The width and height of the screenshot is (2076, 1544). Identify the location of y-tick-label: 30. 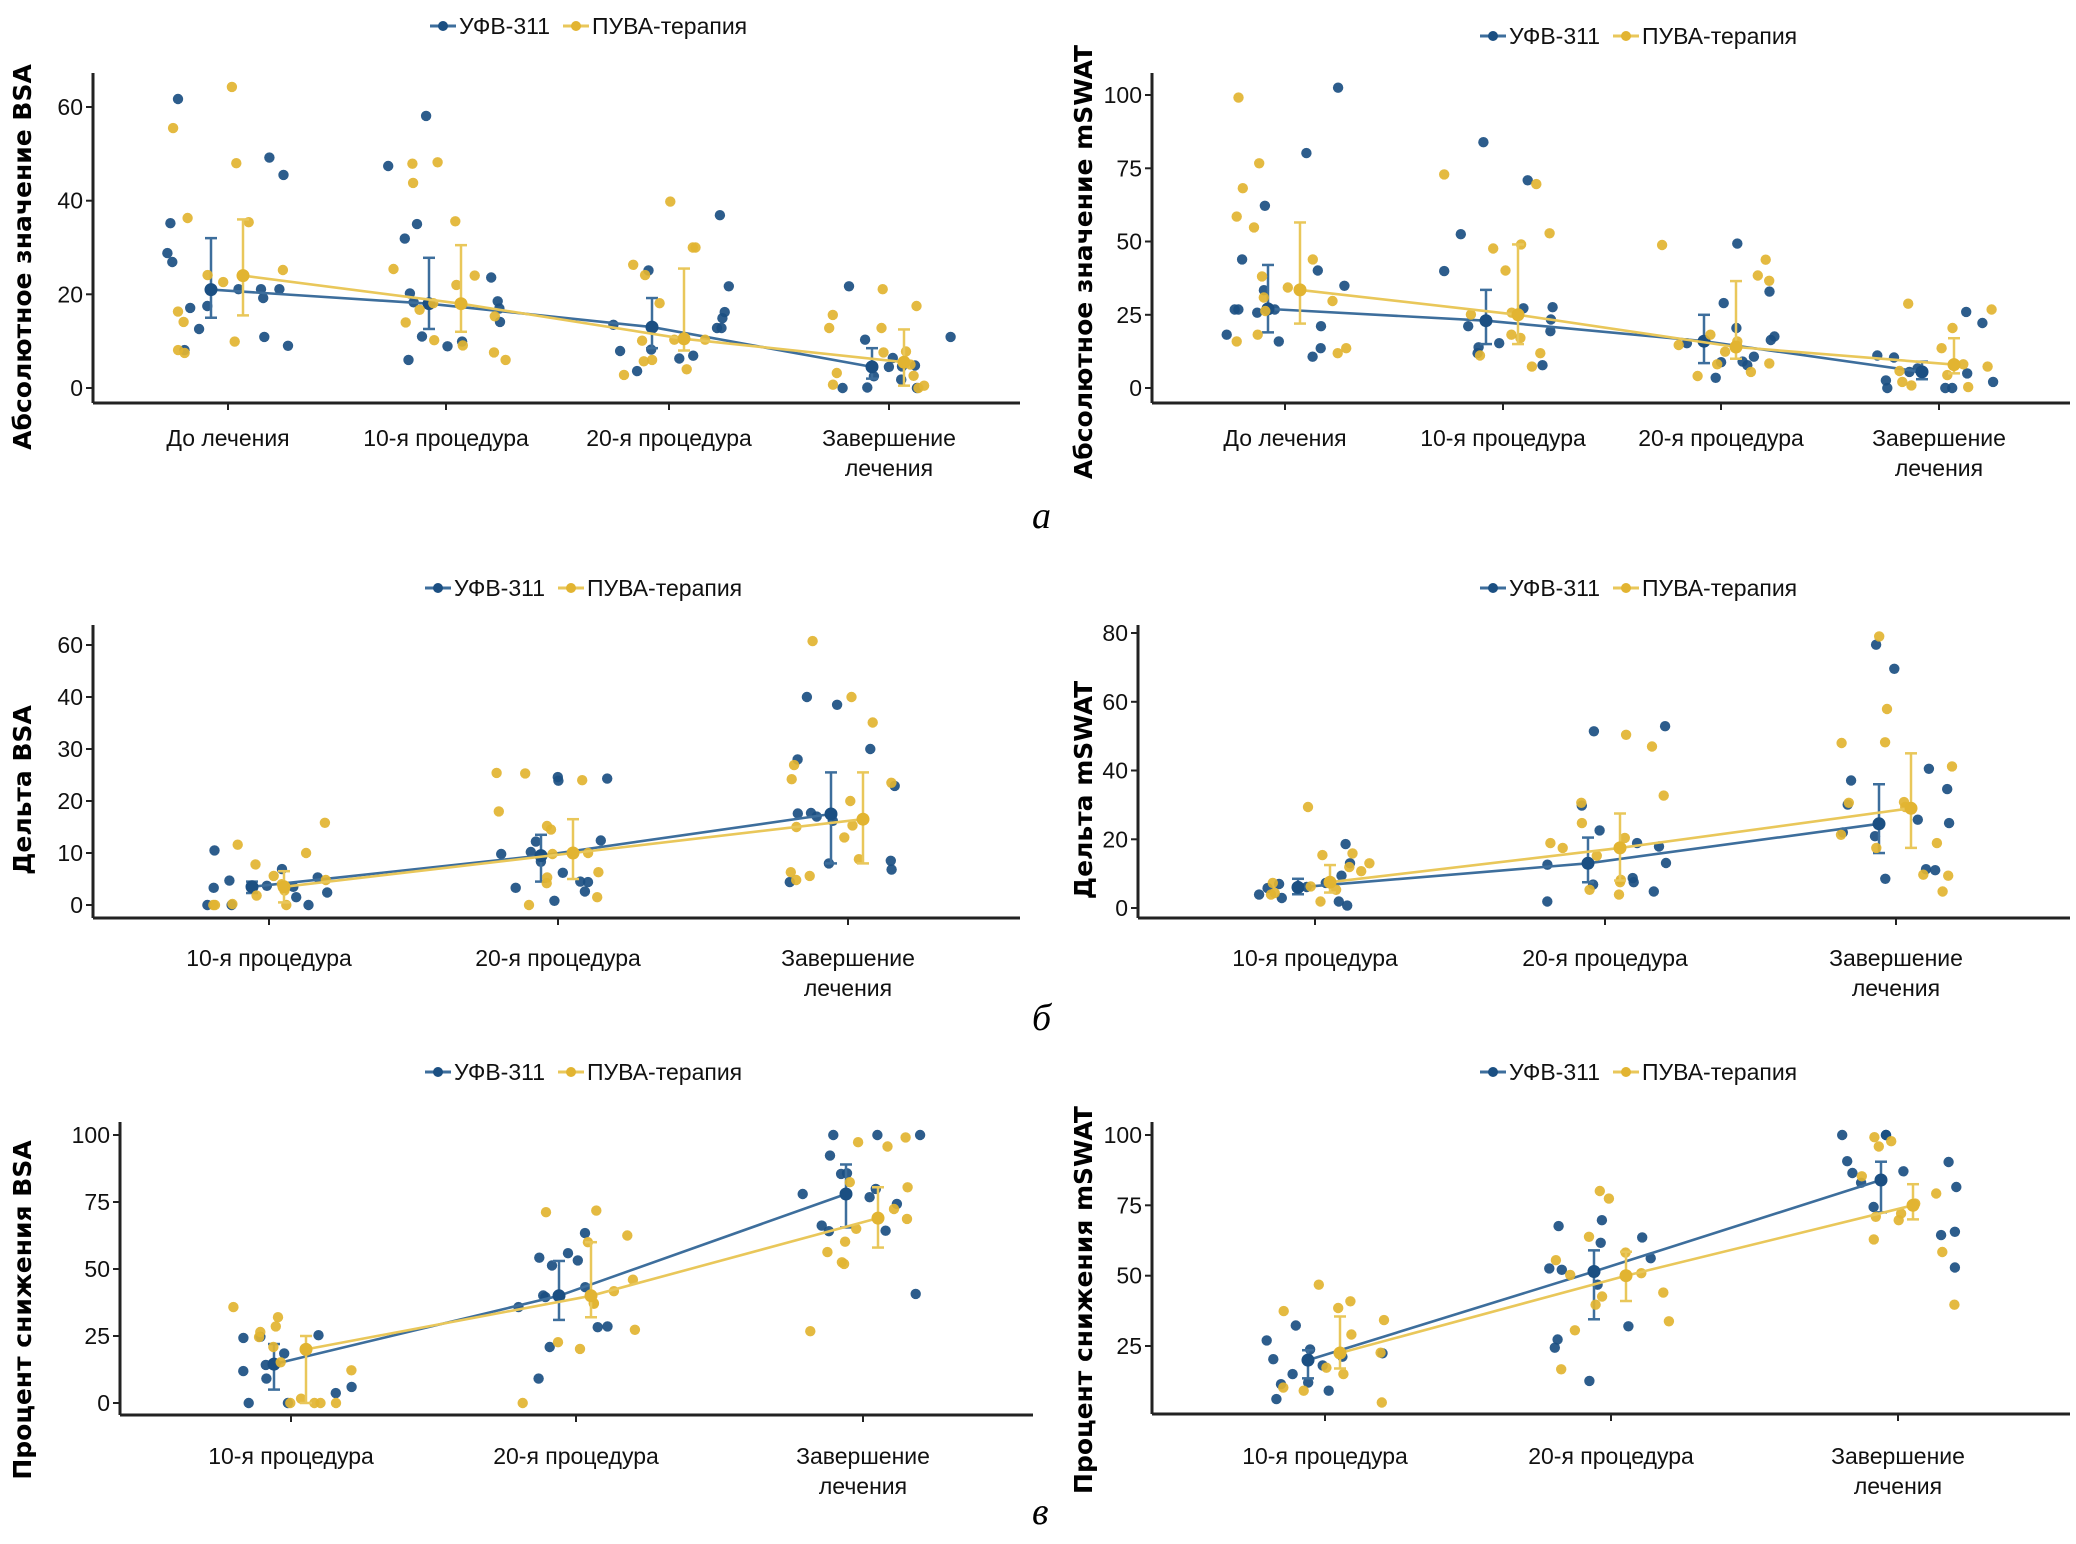
(70, 749).